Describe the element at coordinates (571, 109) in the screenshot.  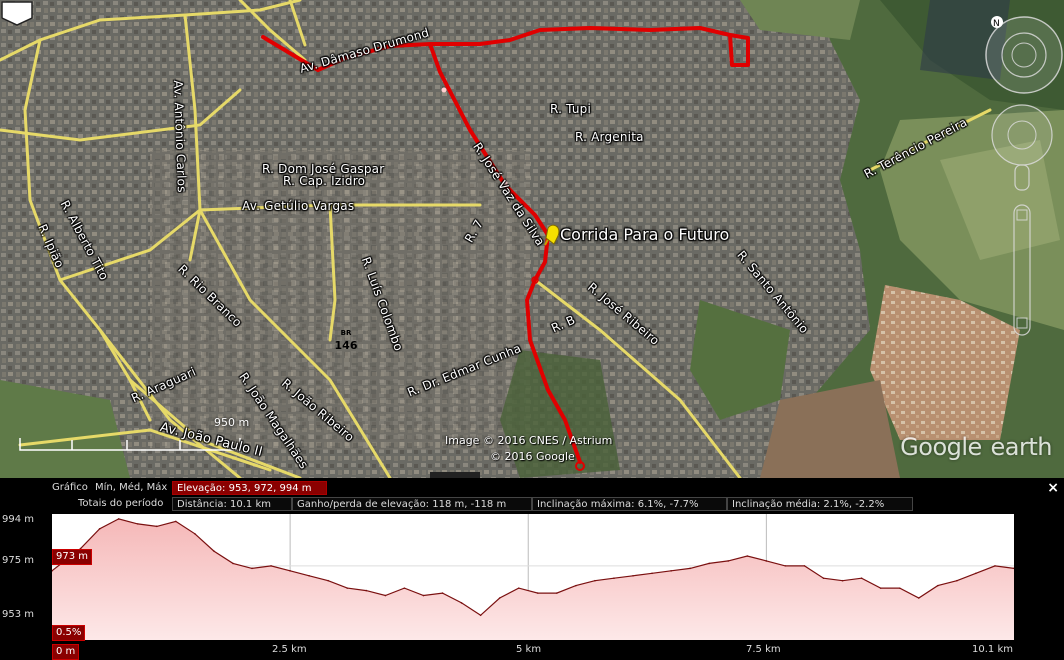
I see `street-label: R. Tupi` at that location.